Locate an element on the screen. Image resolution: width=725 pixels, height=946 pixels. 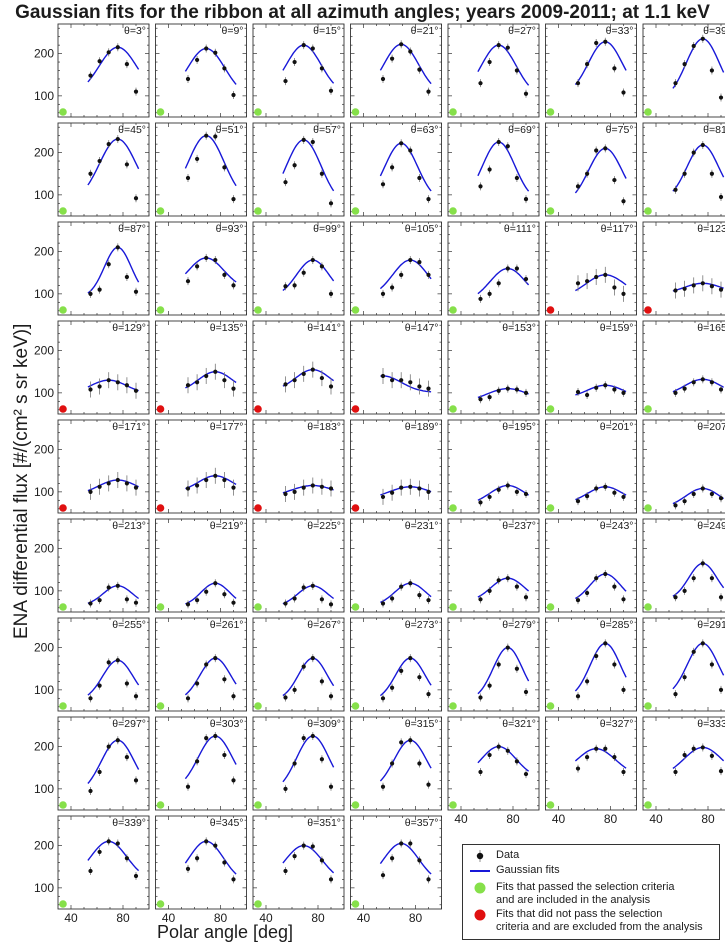
panel-31: θ=189° is located at coordinates (396, 466).